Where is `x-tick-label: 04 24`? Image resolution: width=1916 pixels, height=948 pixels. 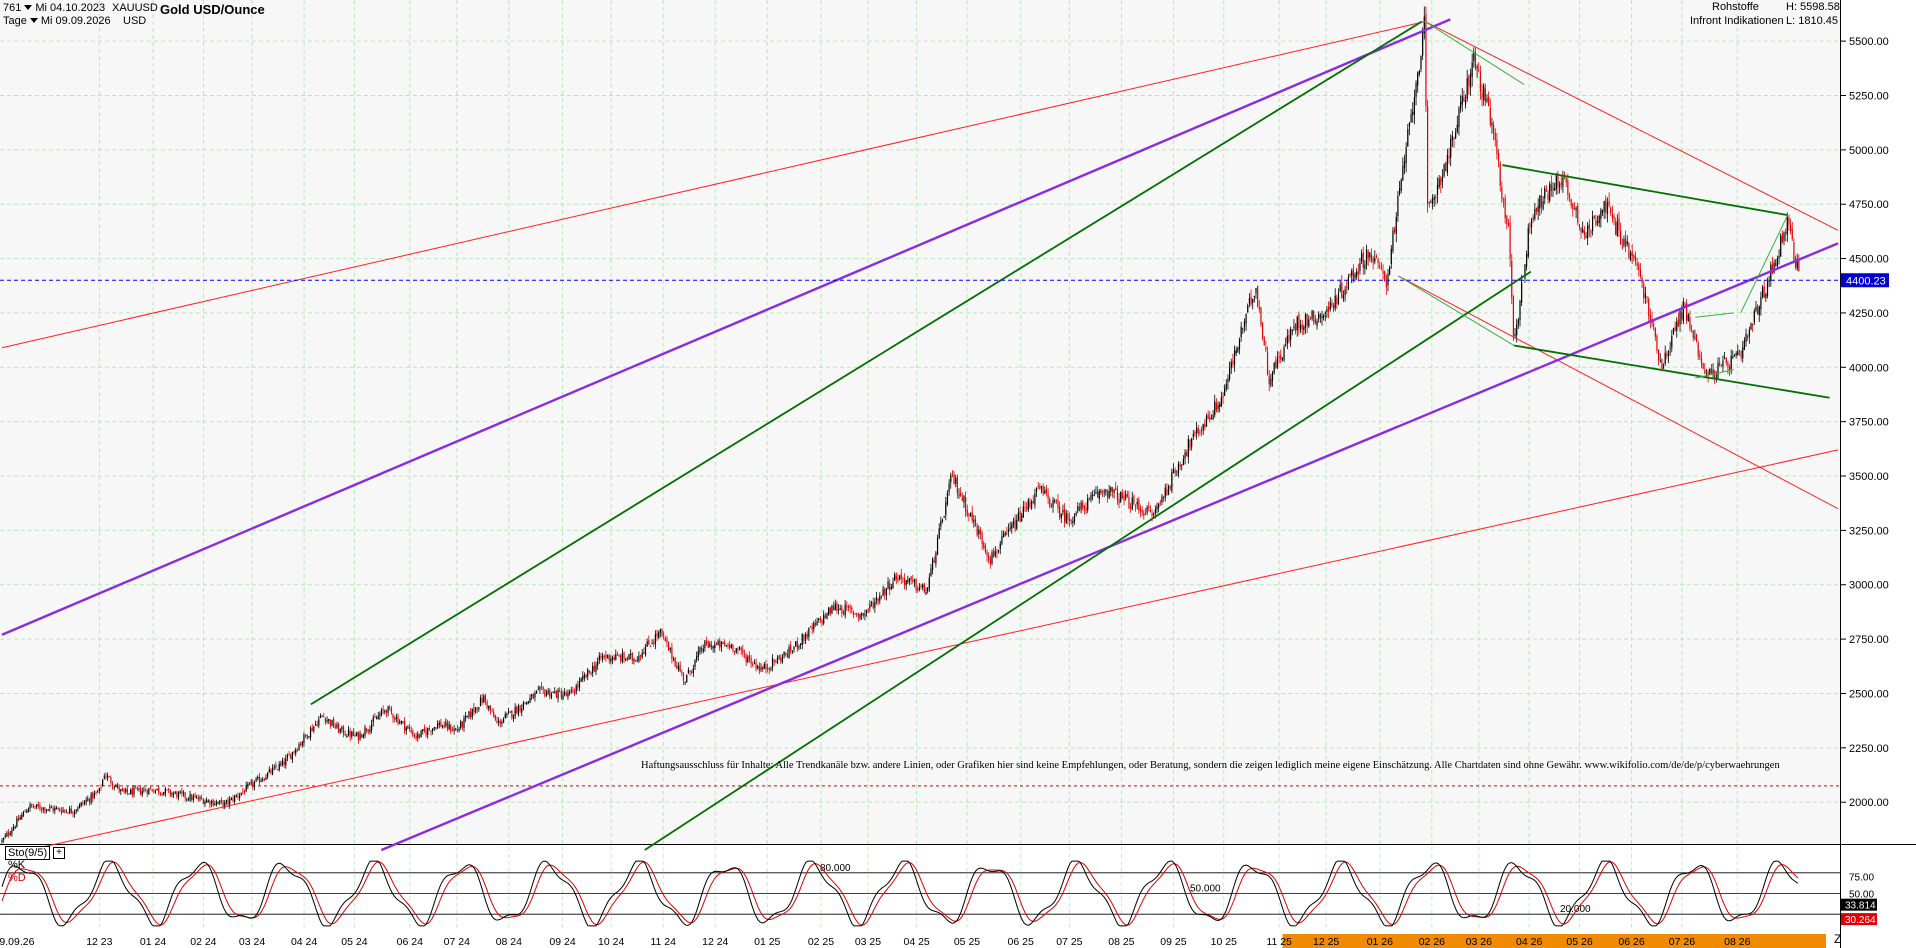 x-tick-label: 04 24 is located at coordinates (304, 942).